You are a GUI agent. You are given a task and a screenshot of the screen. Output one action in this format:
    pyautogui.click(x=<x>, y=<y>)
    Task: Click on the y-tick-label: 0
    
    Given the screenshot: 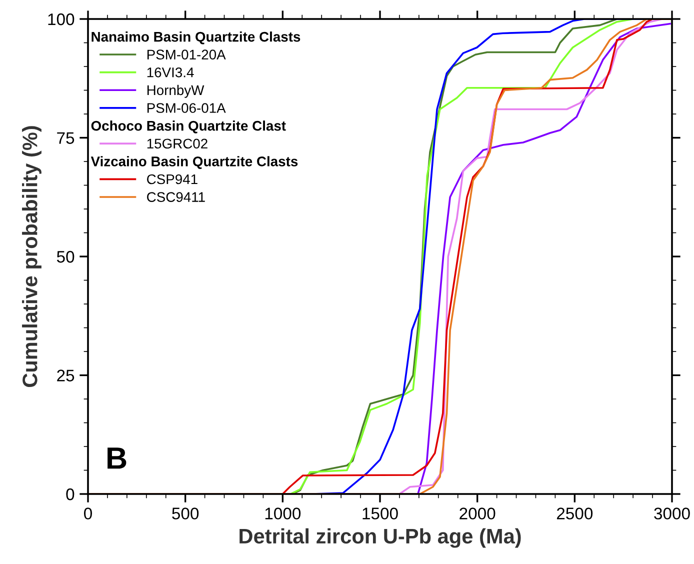 What is the action you would take?
    pyautogui.click(x=70, y=494)
    